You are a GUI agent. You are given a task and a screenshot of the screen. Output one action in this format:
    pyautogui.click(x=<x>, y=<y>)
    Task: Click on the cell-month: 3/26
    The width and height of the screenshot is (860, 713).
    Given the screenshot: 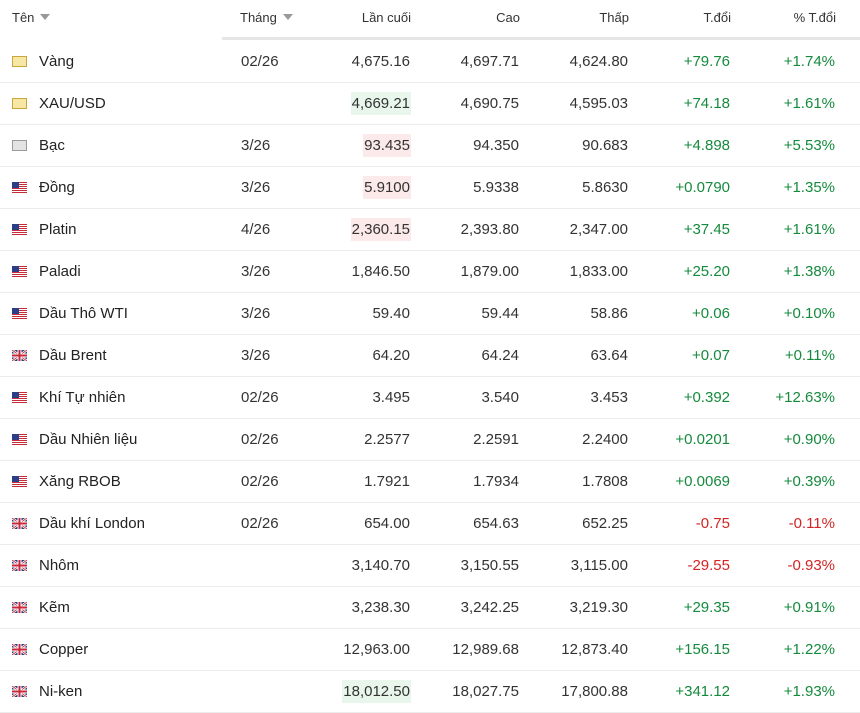 What is the action you would take?
    pyautogui.click(x=255, y=187)
    